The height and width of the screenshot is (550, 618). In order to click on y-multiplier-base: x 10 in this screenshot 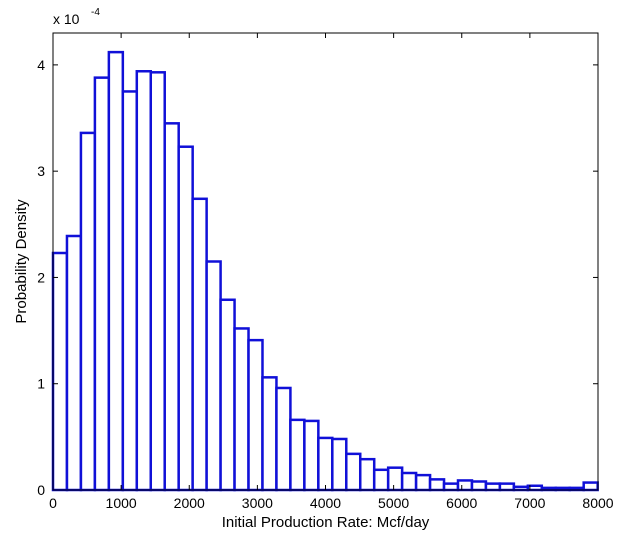, I will do `click(66, 19)`.